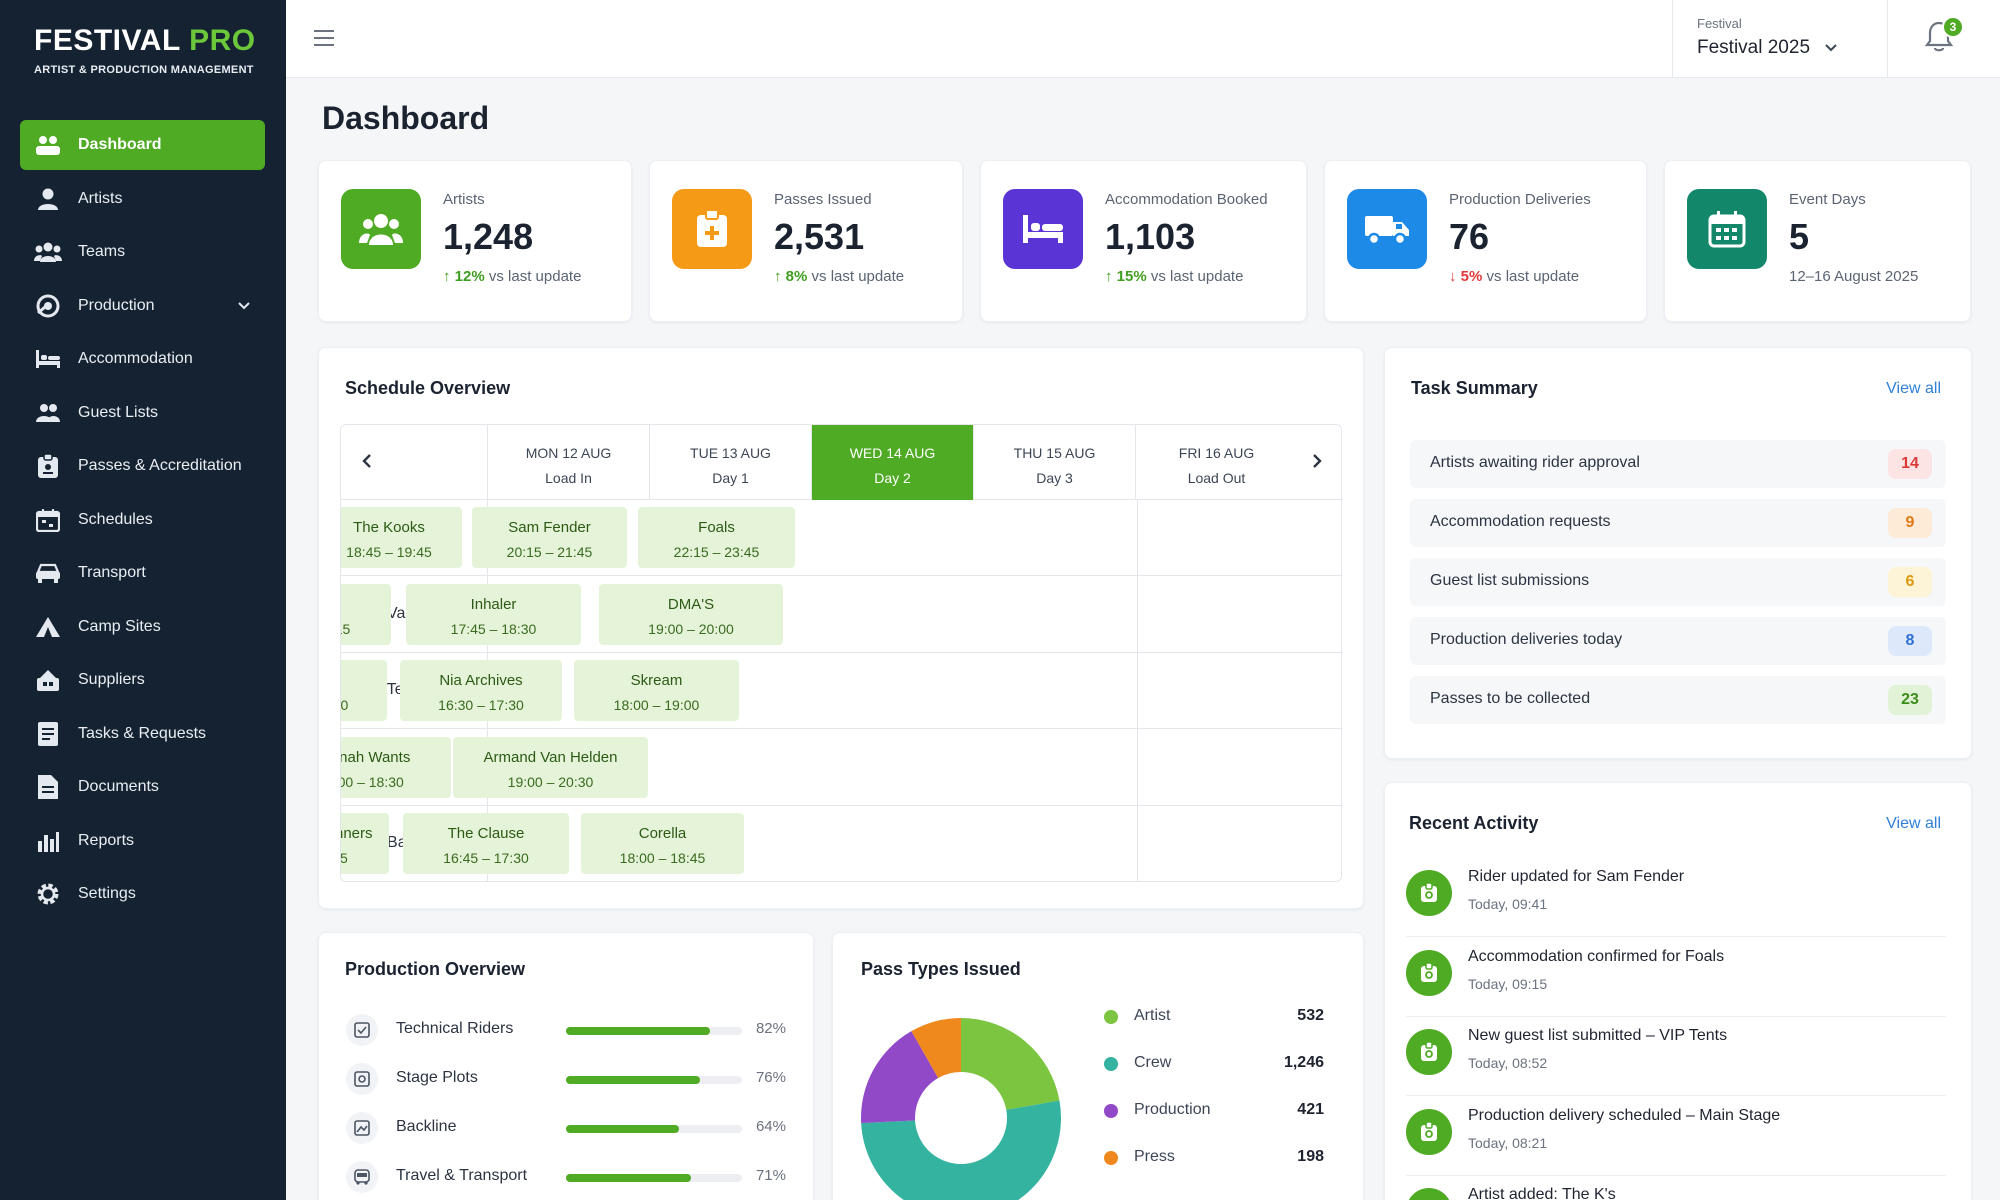  I want to click on event-time: 16:45 – 17:30, so click(486, 858).